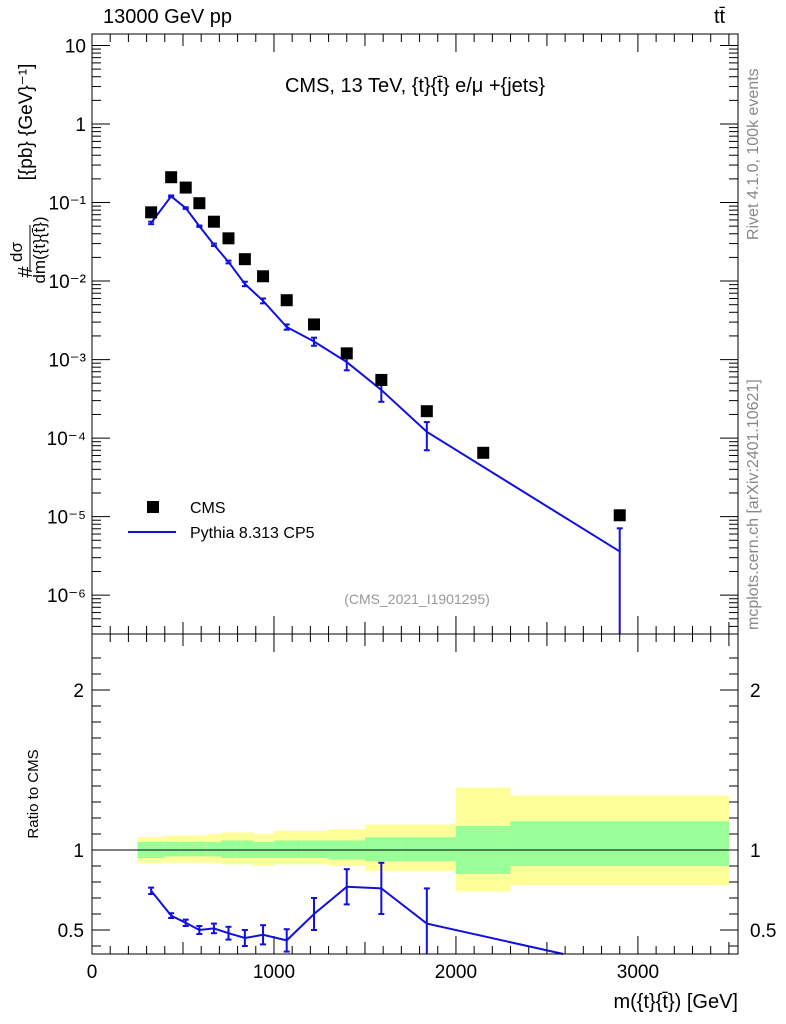  Describe the element at coordinates (68, 204) in the screenshot. I see `main-ytick-label: 10⁻¹` at that location.